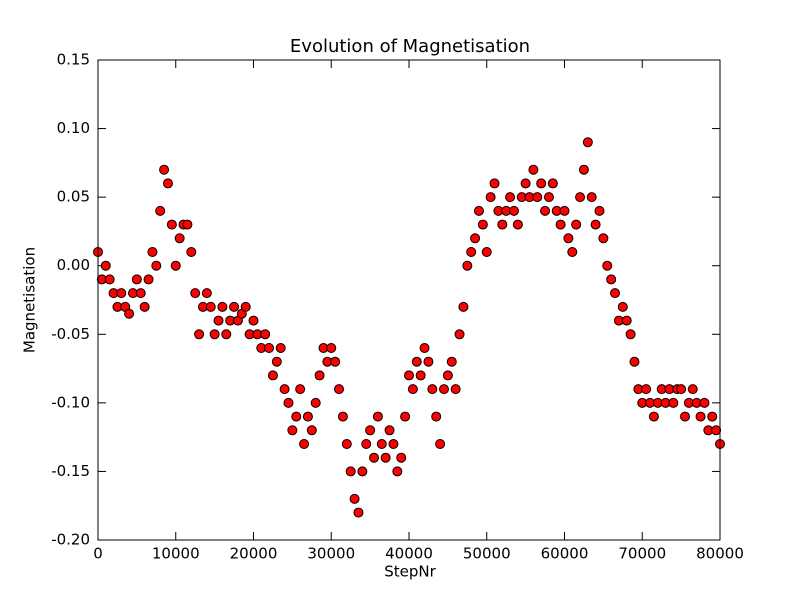  Describe the element at coordinates (30, 300) in the screenshot. I see `y-axis-label: Magnetisation` at that location.